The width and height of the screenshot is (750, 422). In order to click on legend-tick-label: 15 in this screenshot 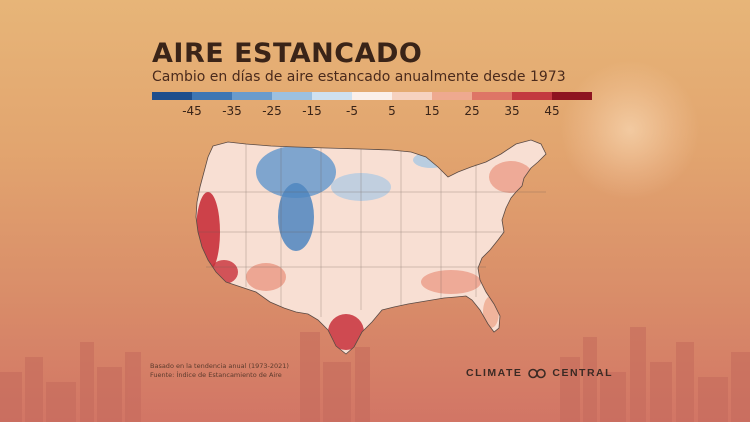, I will do `click(432, 111)`.